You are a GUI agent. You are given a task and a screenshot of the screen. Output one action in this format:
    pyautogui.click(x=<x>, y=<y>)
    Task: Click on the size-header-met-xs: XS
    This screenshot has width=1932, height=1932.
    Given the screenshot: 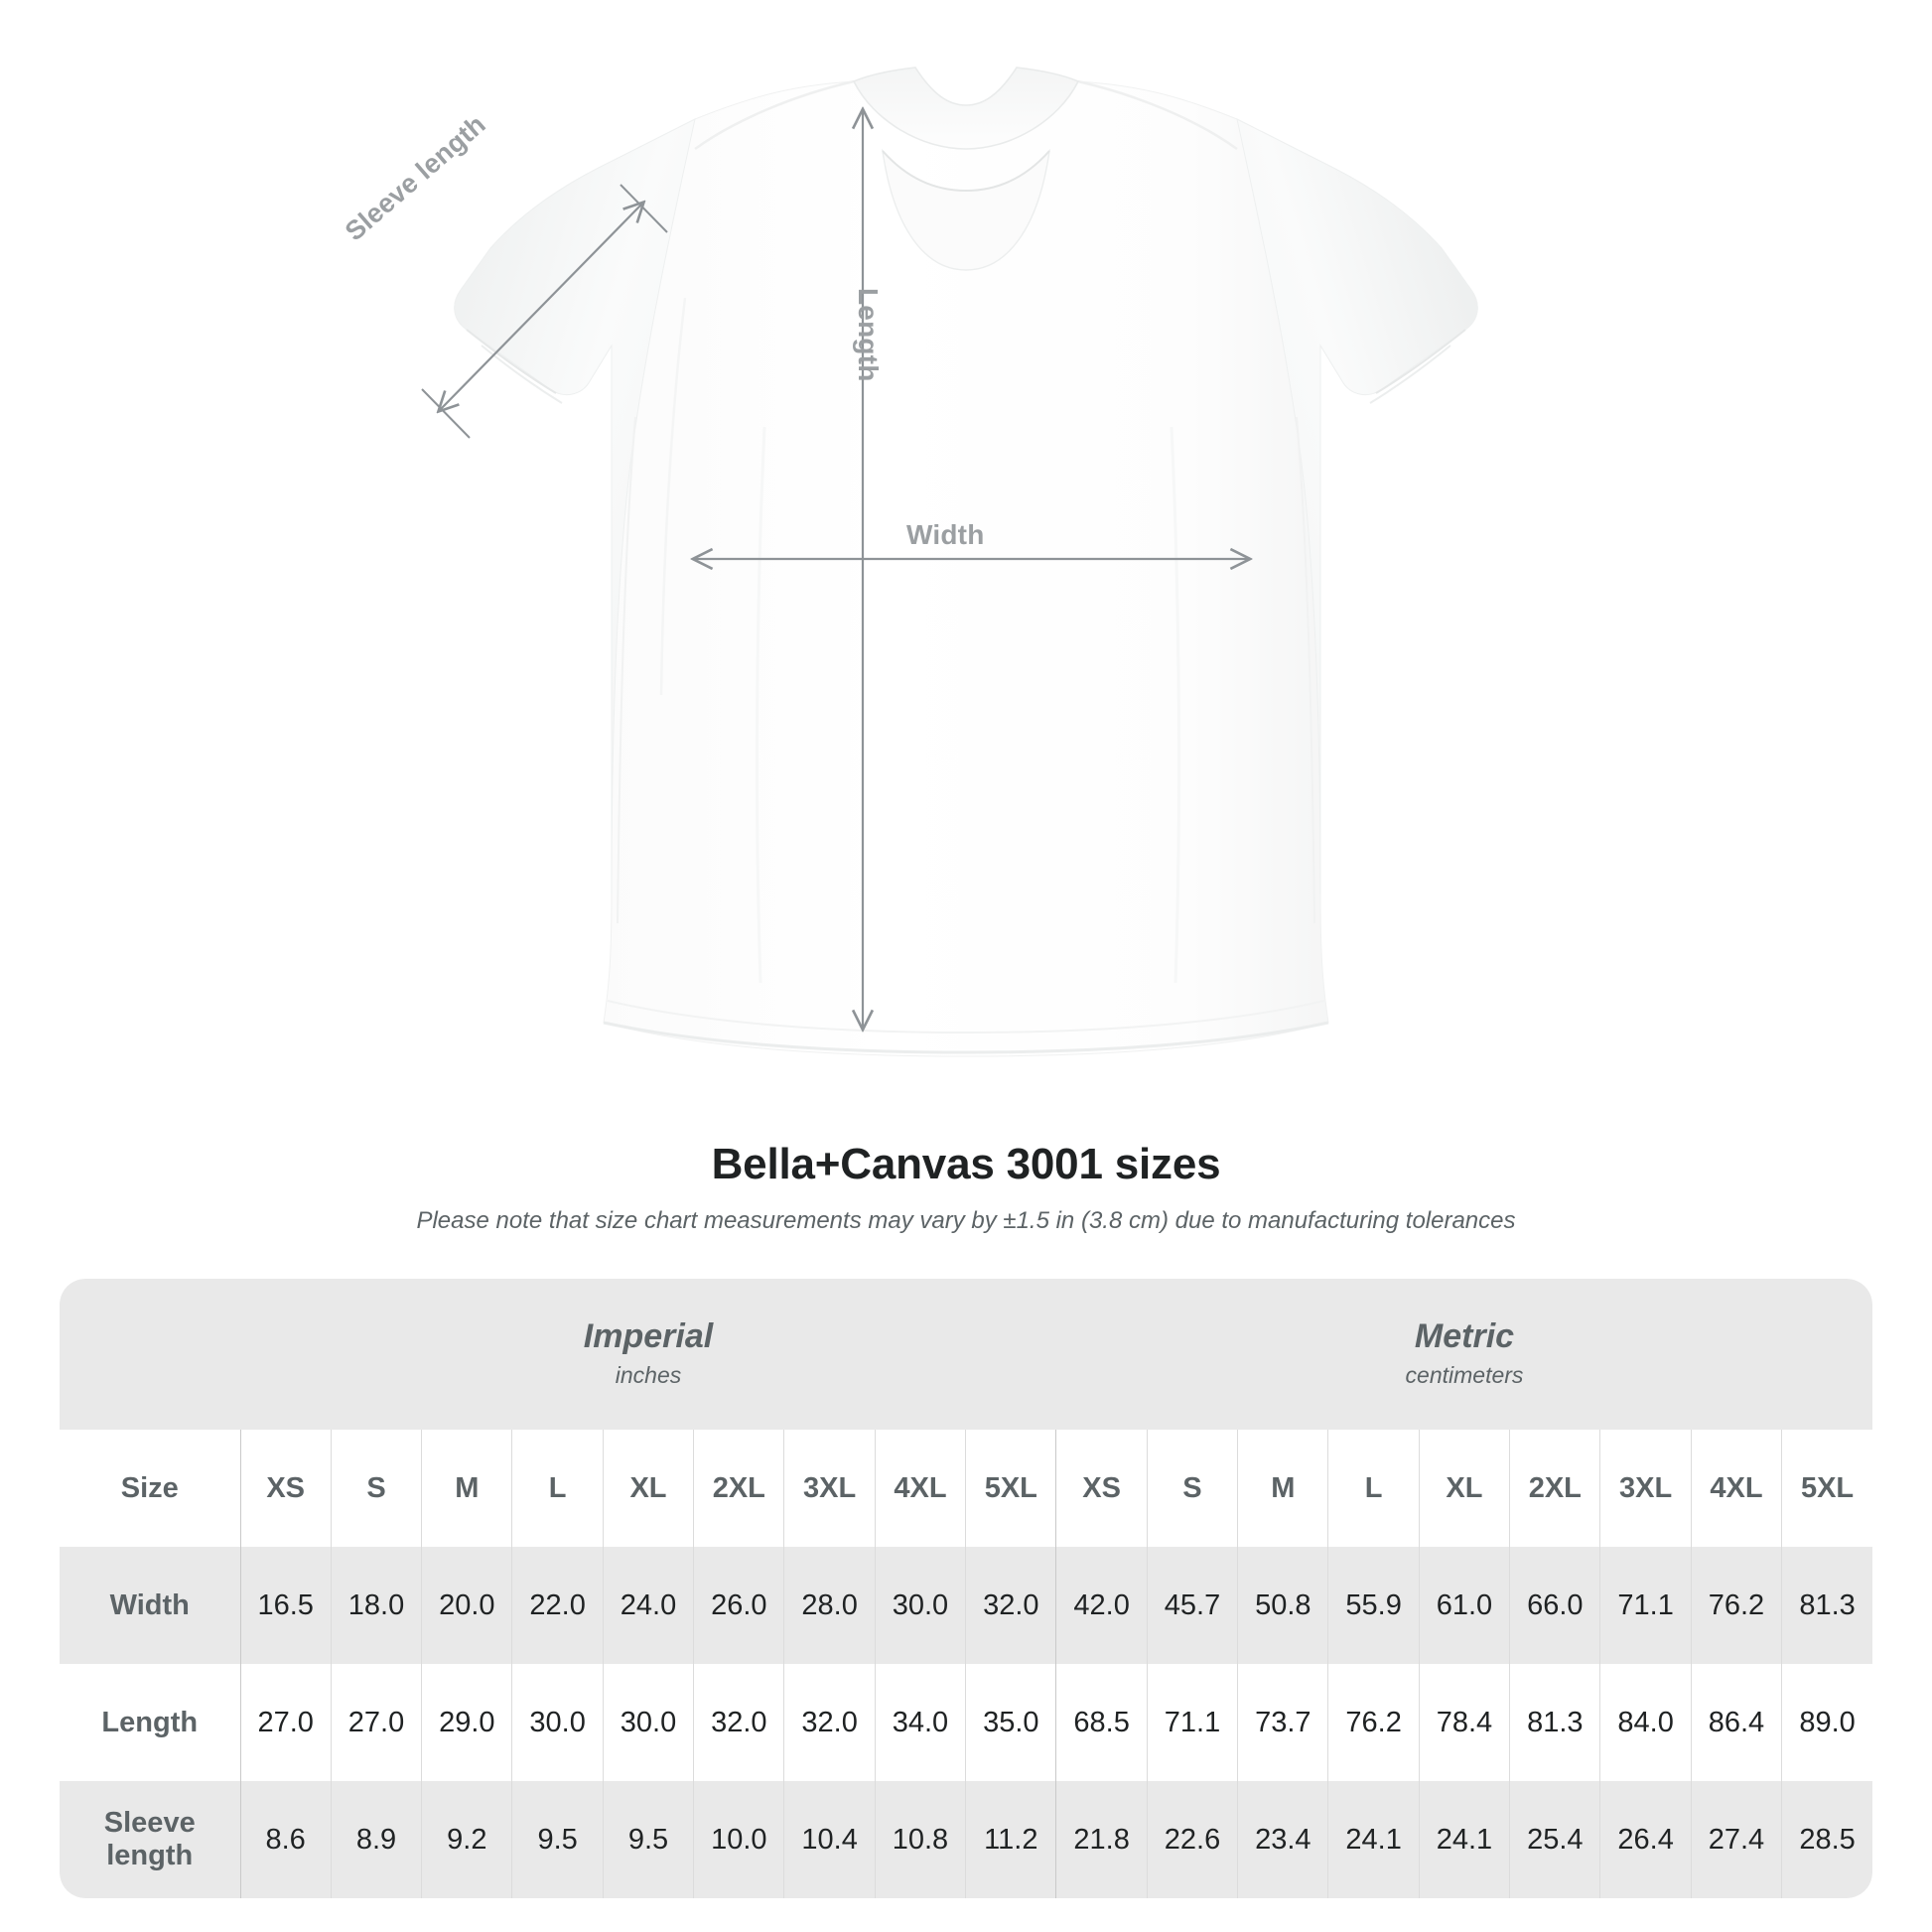 What is the action you would take?
    pyautogui.click(x=1101, y=1488)
    